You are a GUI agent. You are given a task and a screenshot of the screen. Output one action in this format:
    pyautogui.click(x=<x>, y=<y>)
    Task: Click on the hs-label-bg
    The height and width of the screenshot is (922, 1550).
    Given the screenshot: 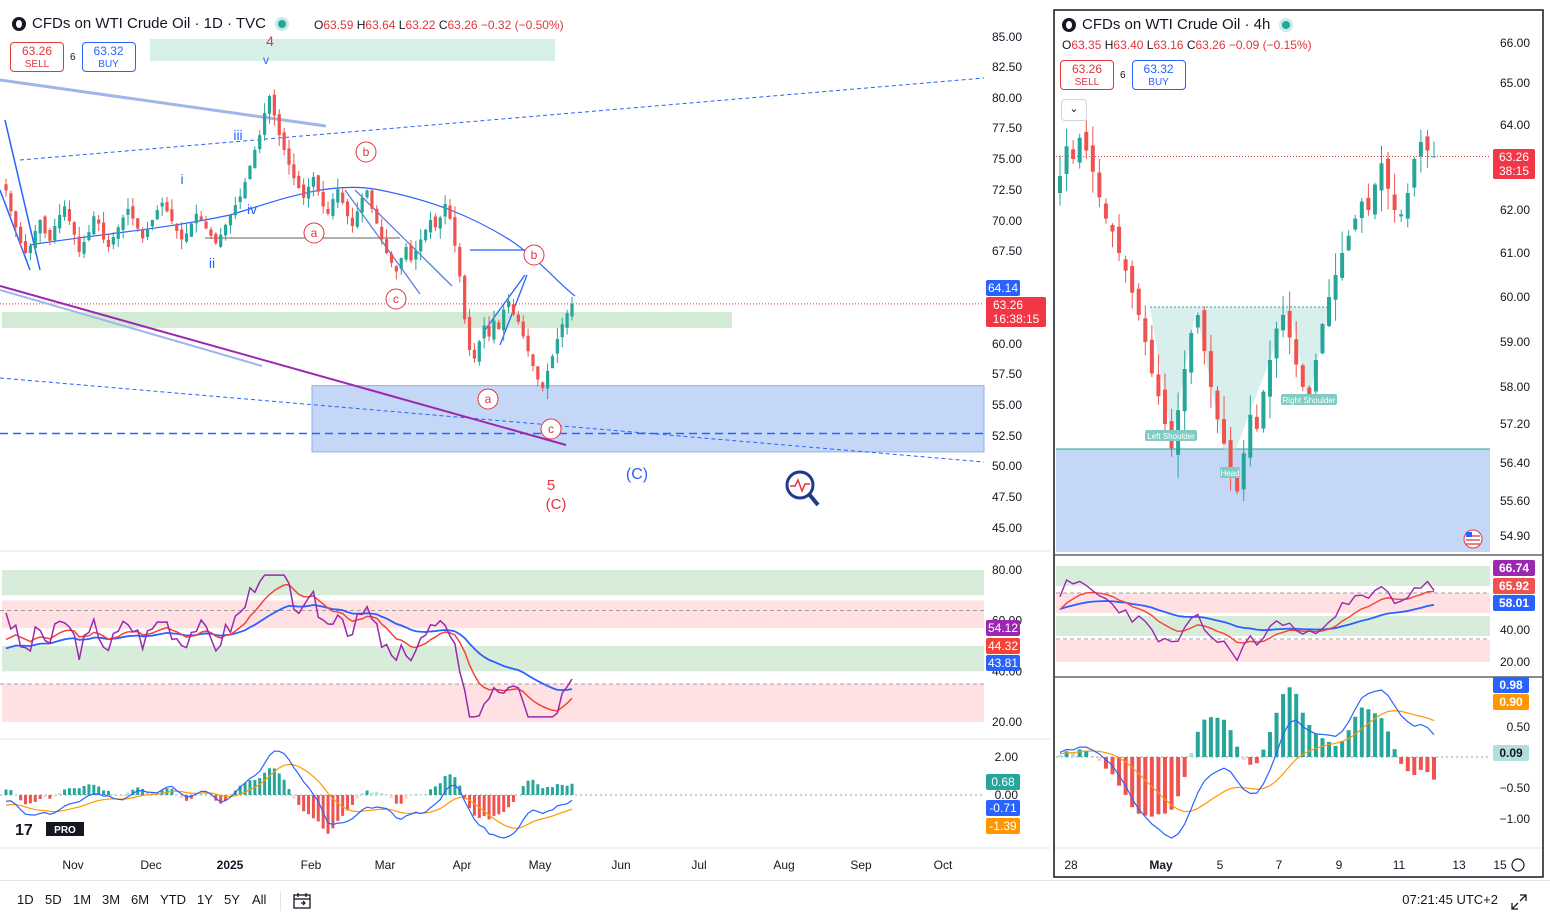 What is the action you would take?
    pyautogui.click(x=1171, y=435)
    